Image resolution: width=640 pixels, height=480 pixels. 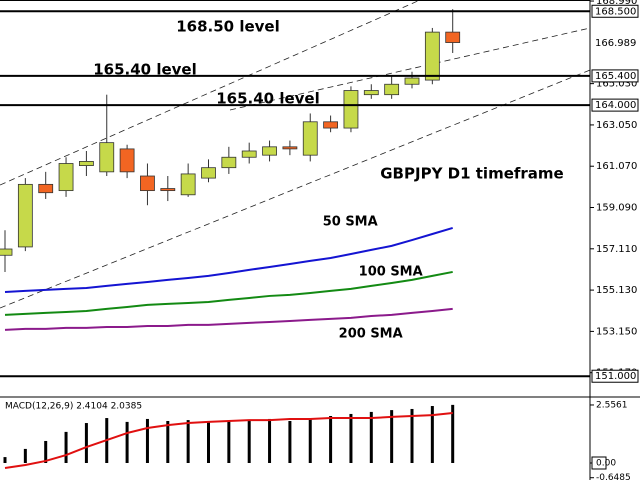 I want to click on y-tick-label: 157.110, so click(x=616, y=249).